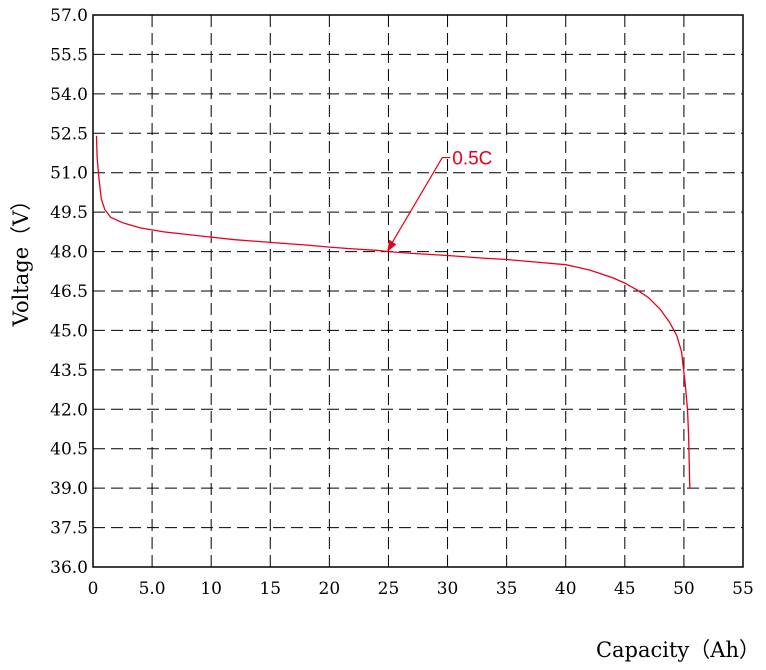  What do you see at coordinates (507, 589) in the screenshot?
I see `x-tick-label: 35` at bounding box center [507, 589].